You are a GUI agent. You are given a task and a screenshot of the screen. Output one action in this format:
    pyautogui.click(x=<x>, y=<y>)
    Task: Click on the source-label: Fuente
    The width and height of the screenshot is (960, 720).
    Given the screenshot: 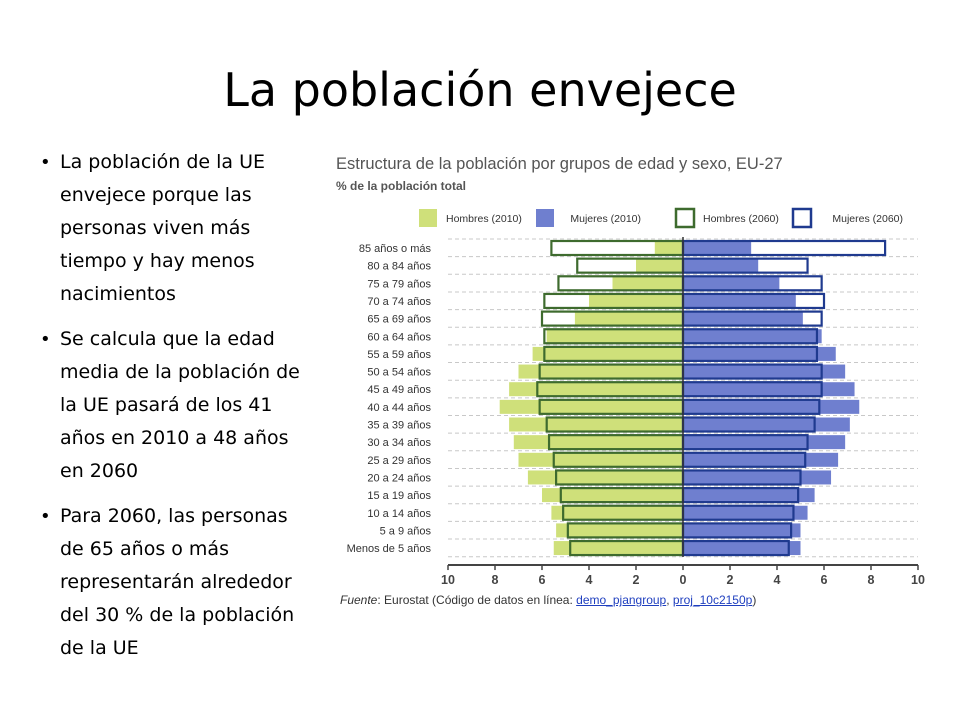 What is the action you would take?
    pyautogui.click(x=359, y=600)
    